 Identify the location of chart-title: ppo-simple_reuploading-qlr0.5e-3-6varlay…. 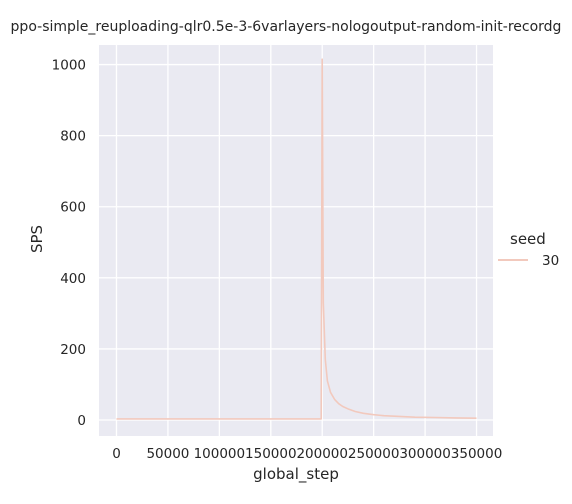
(286, 27).